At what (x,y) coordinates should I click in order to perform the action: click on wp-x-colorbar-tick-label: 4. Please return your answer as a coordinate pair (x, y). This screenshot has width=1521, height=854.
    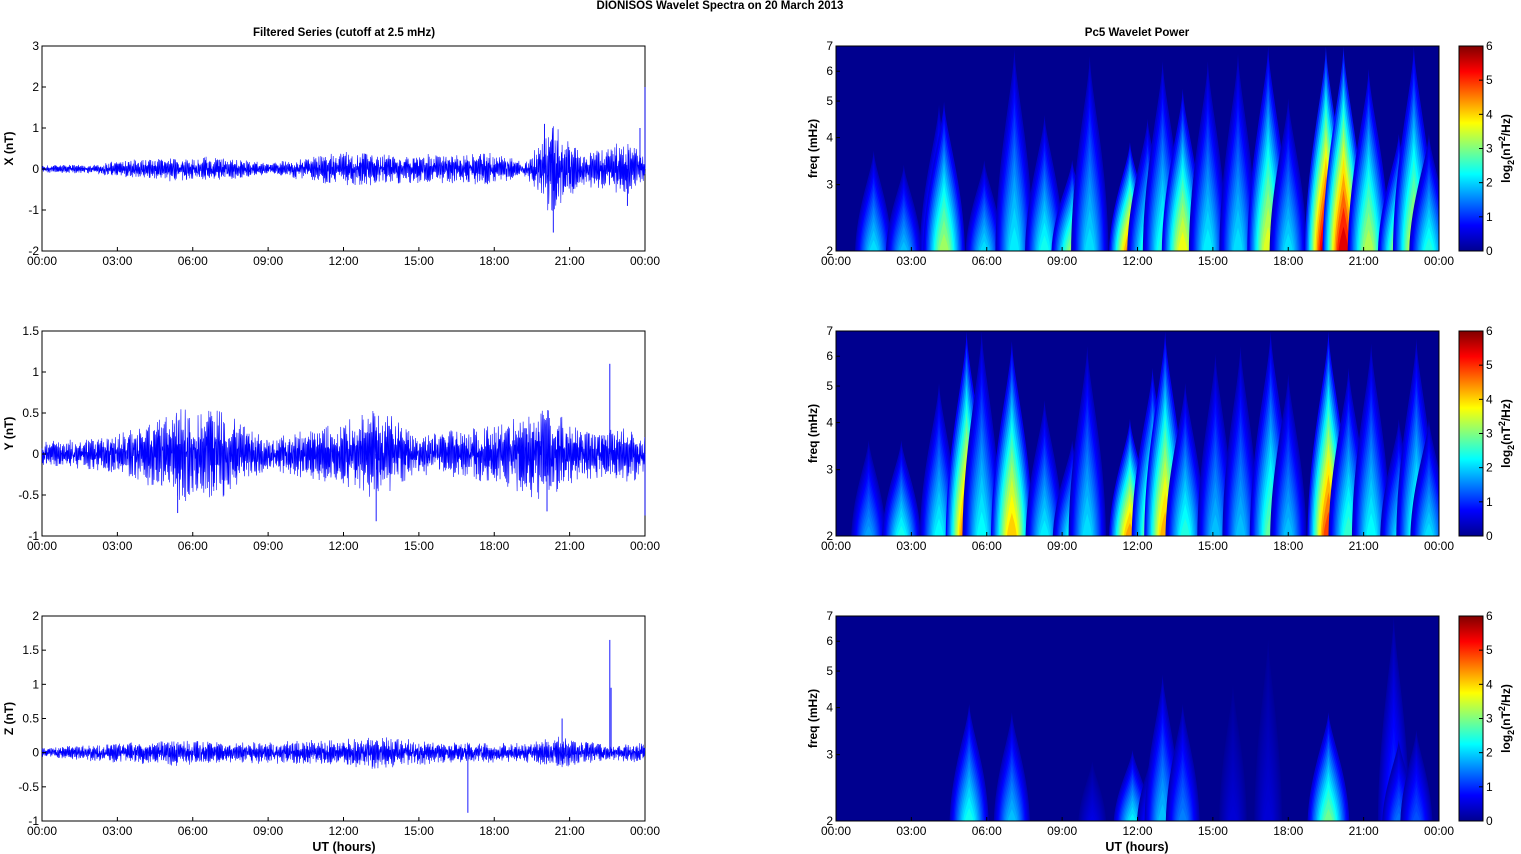
    Looking at the image, I should click on (1489, 114).